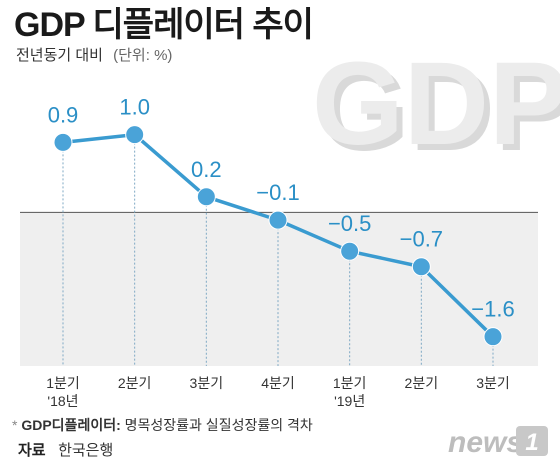  I want to click on chart-subtitle: 전년동기 대비 (단위: %), so click(94, 55).